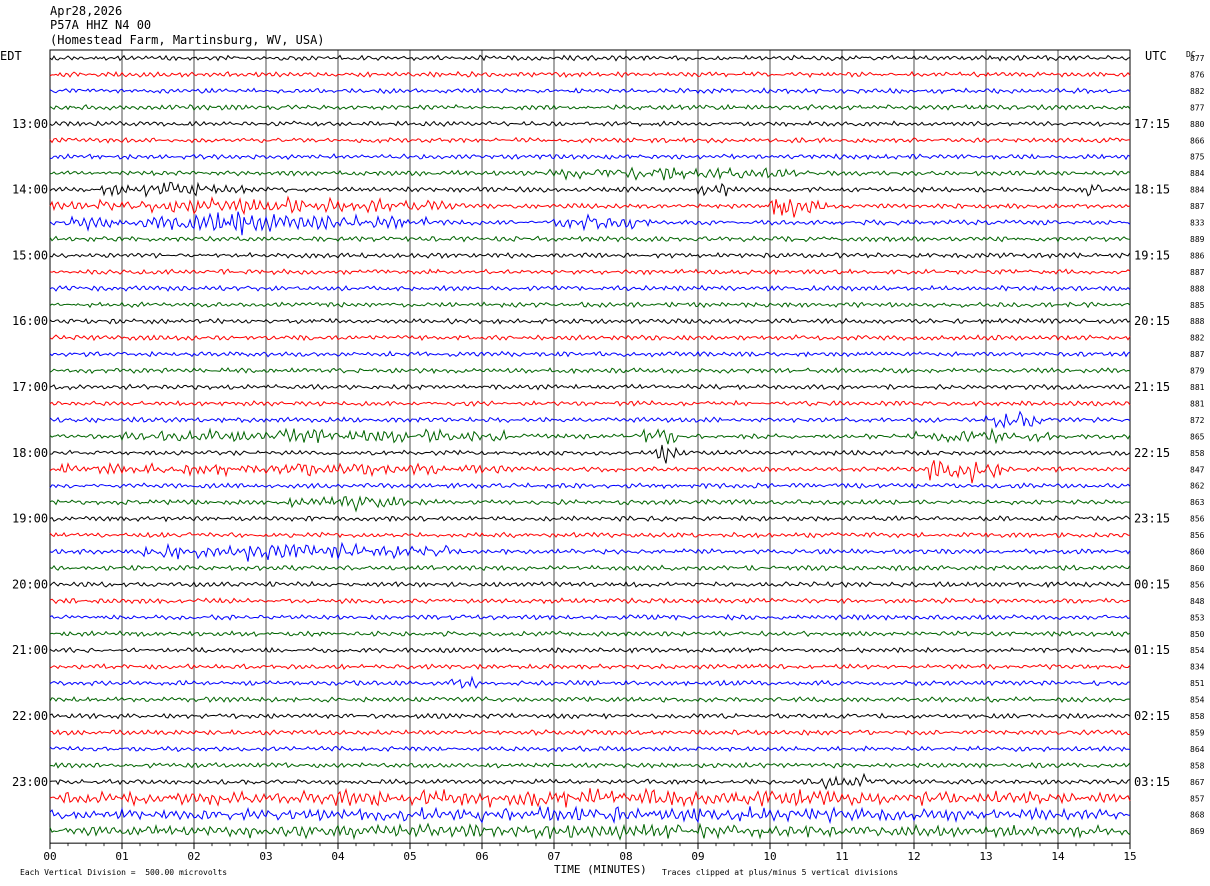 This screenshot has width=1210, height=886. I want to click on x-tick-label: 11, so click(841, 856).